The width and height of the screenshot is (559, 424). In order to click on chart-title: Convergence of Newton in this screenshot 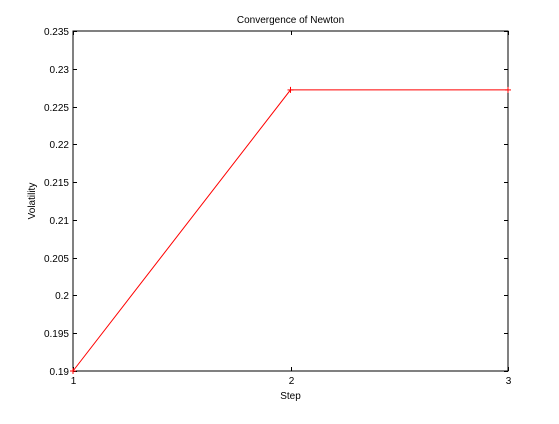, I will do `click(290, 20)`.